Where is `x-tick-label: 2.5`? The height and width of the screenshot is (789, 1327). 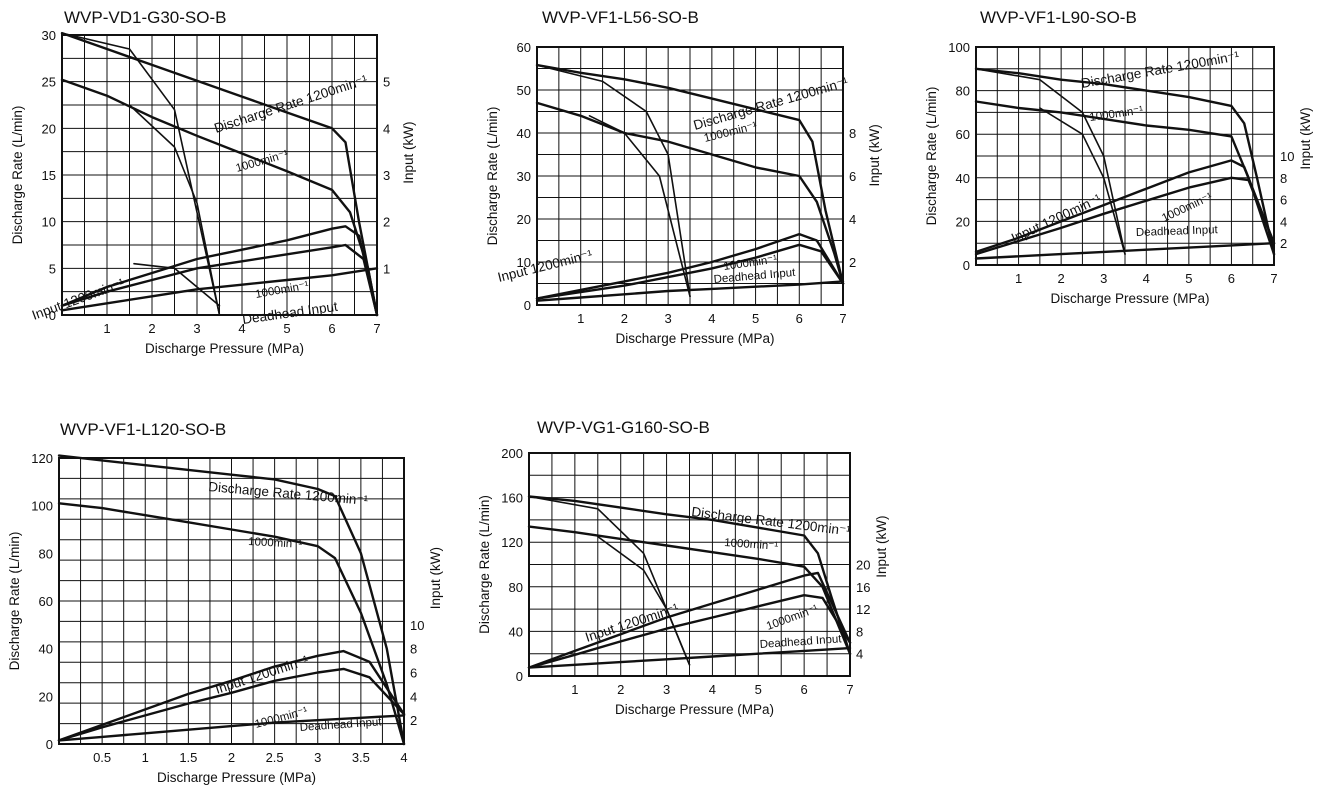 x-tick-label: 2.5 is located at coordinates (275, 757).